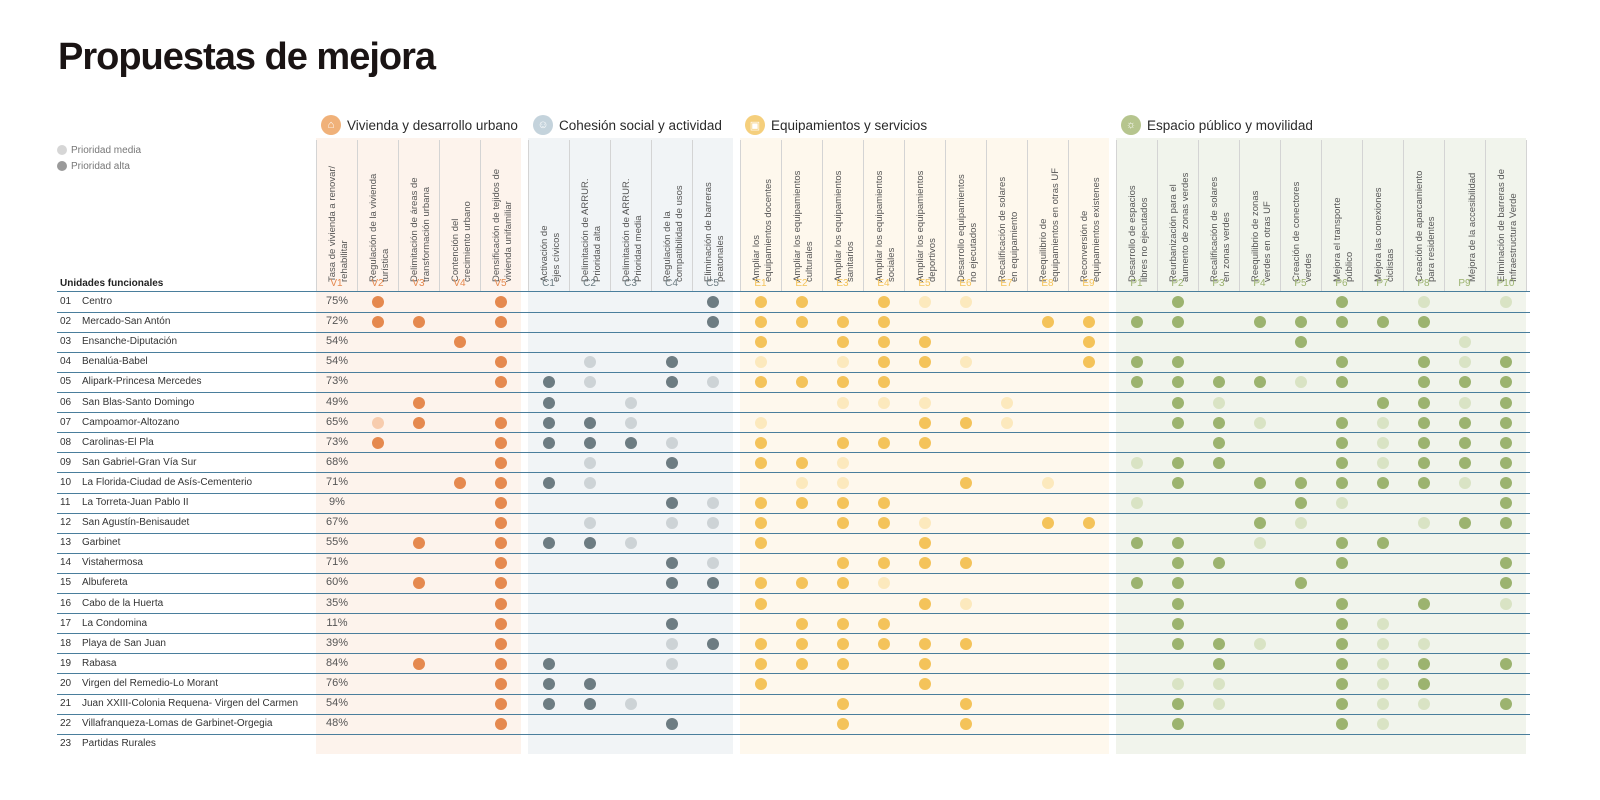 Image resolution: width=1600 pixels, height=800 pixels. Describe the element at coordinates (377, 213) in the screenshot. I see `column-label-v2: Regulación de la vivienda turística` at that location.